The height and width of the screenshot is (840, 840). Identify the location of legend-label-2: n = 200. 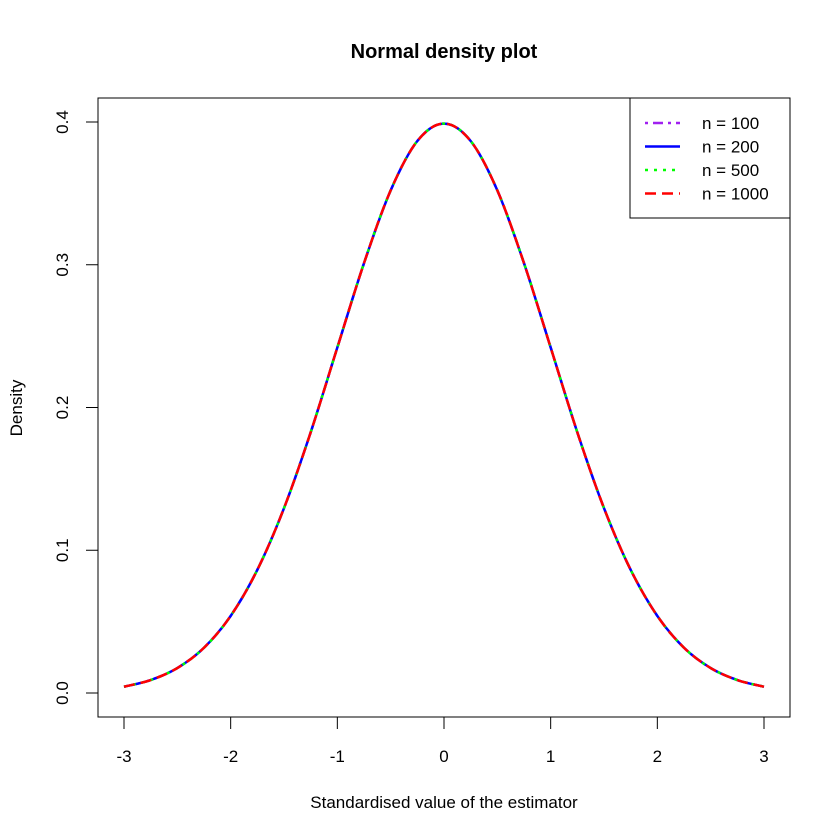
(730, 147).